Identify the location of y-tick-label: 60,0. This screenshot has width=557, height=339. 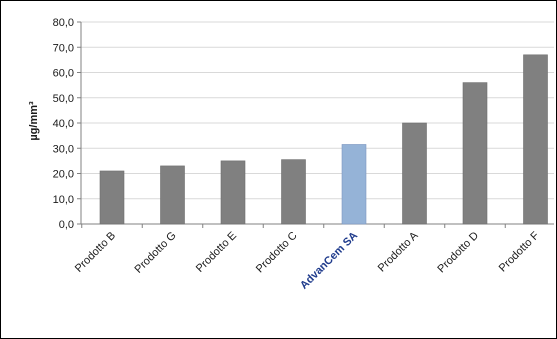
(63, 74).